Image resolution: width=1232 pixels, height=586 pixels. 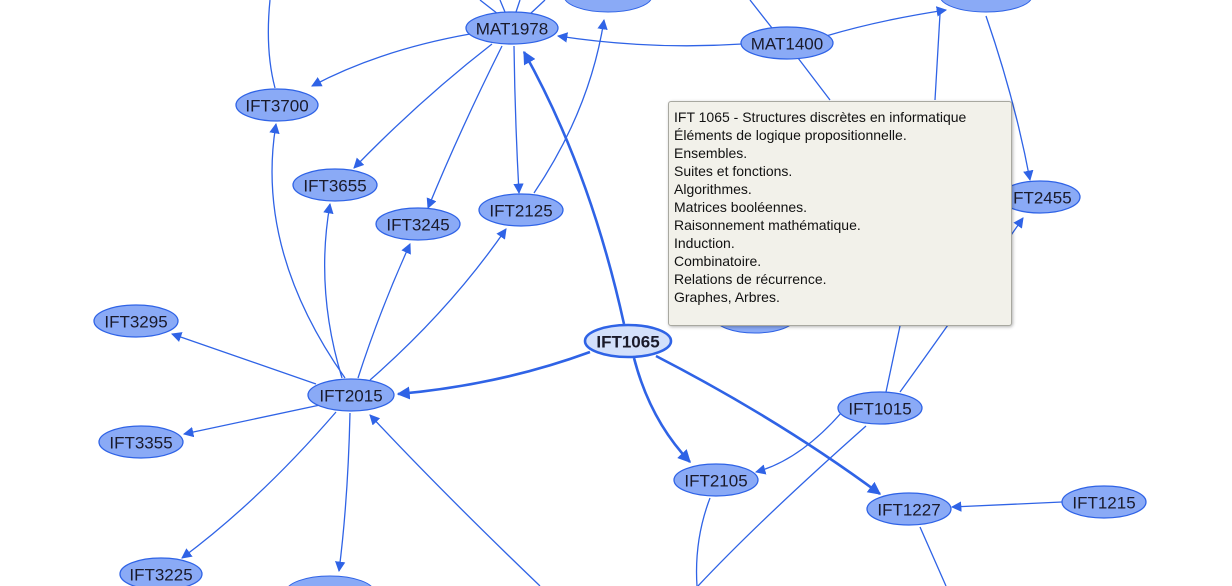 I want to click on tooltip-line: Induction., so click(x=704, y=243).